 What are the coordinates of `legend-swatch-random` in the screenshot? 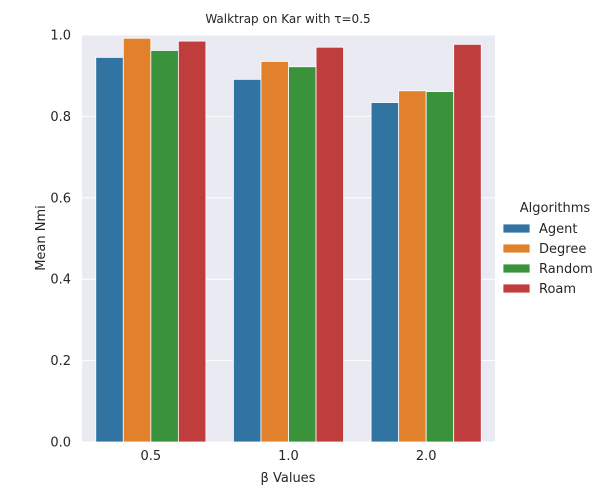 It's located at (516, 268).